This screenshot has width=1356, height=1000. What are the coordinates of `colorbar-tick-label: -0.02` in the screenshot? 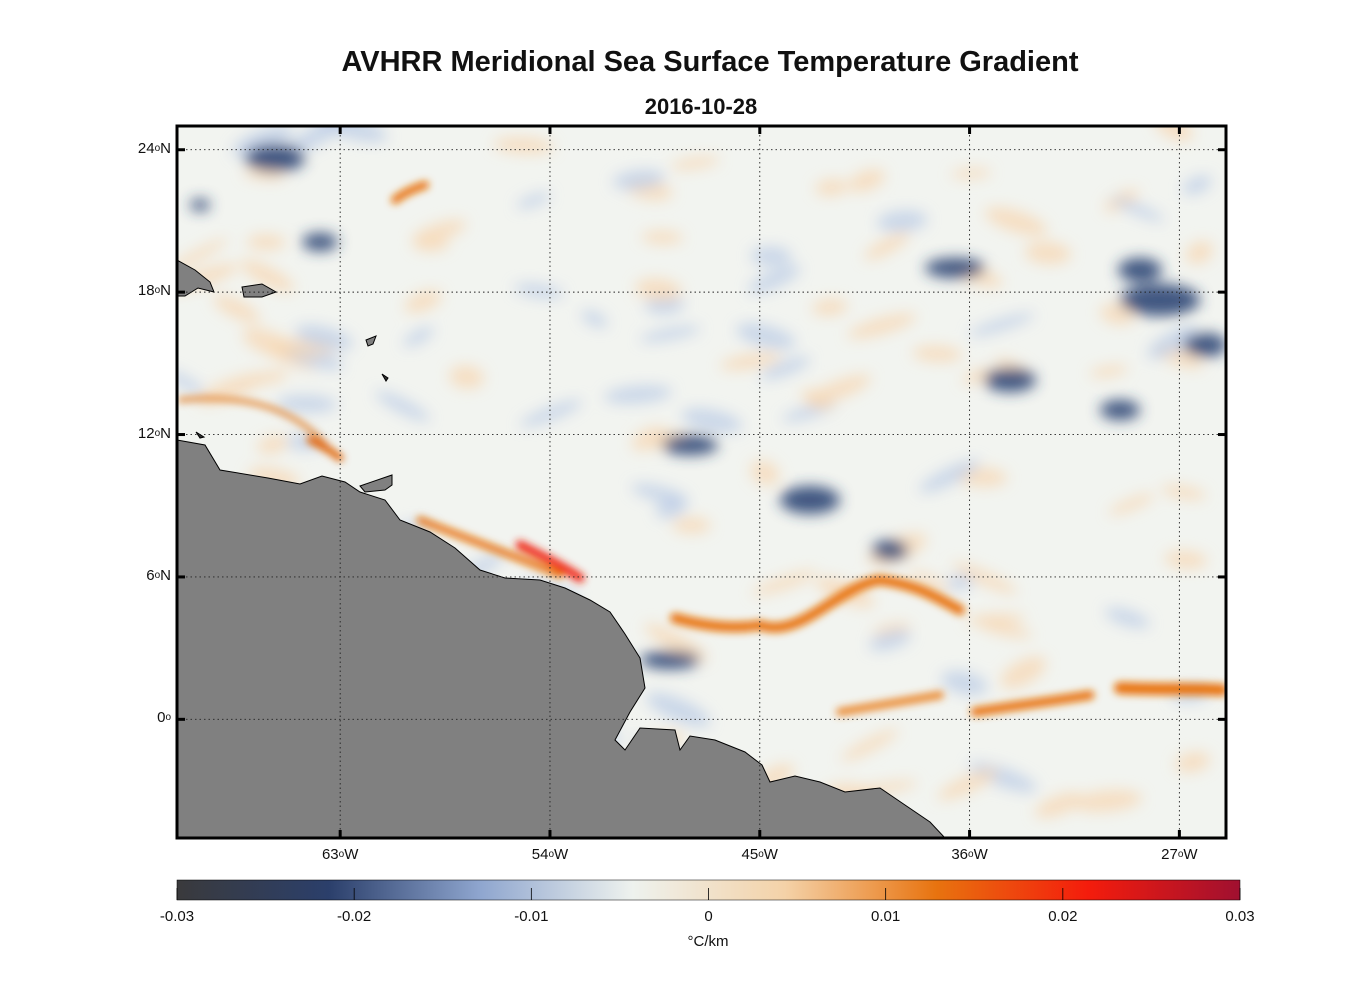 It's located at (354, 916).